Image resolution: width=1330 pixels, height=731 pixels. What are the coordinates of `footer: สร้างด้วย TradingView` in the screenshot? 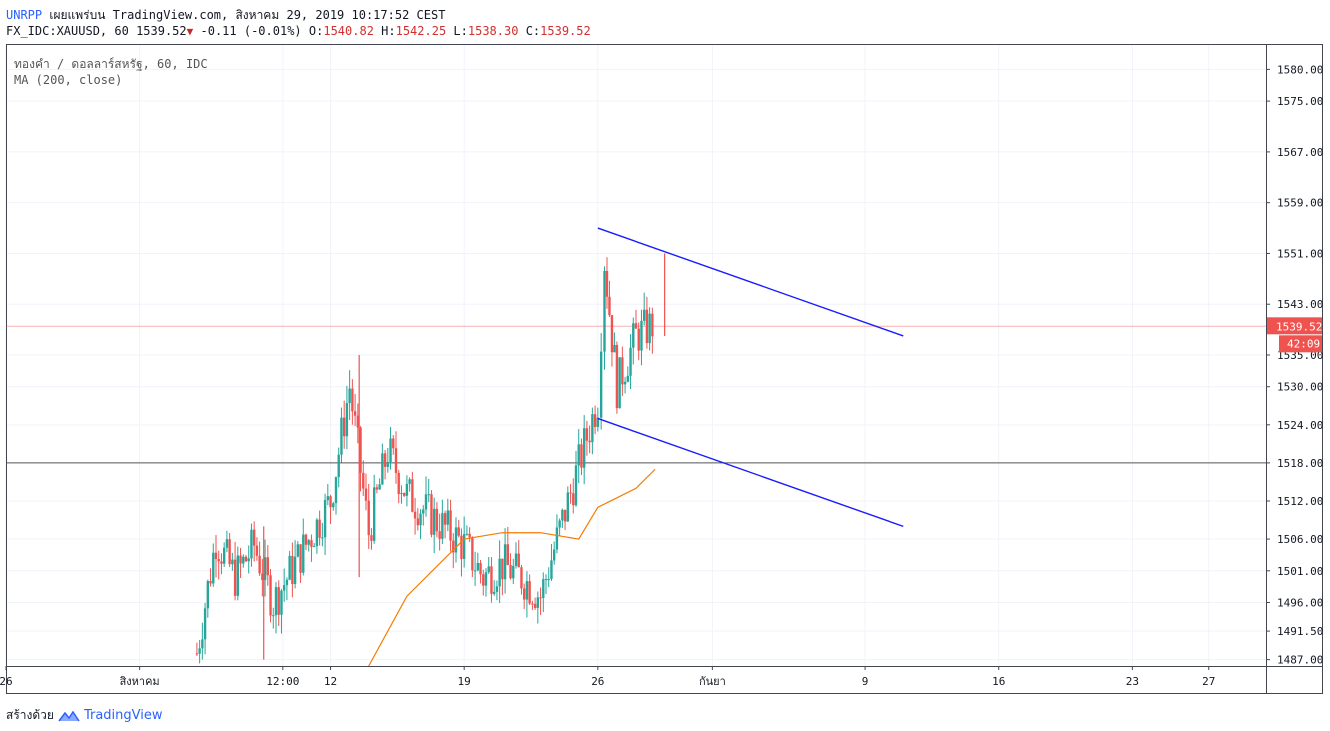 It's located at (84, 715).